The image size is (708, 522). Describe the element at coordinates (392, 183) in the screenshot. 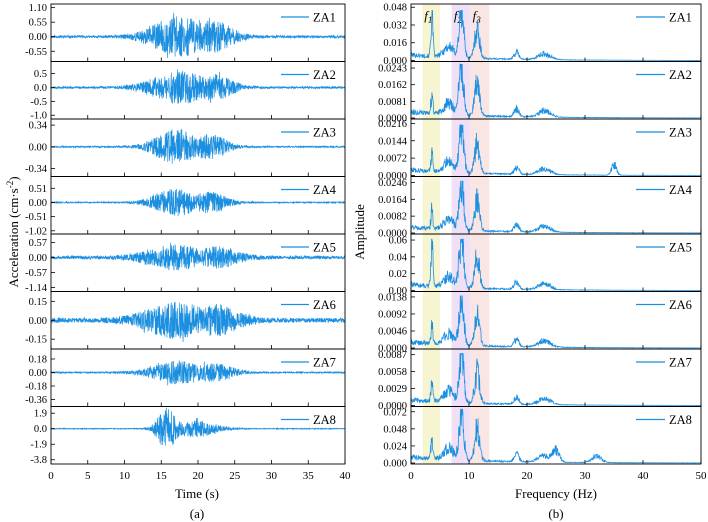

I see `y-tick-label: 0.0246` at that location.